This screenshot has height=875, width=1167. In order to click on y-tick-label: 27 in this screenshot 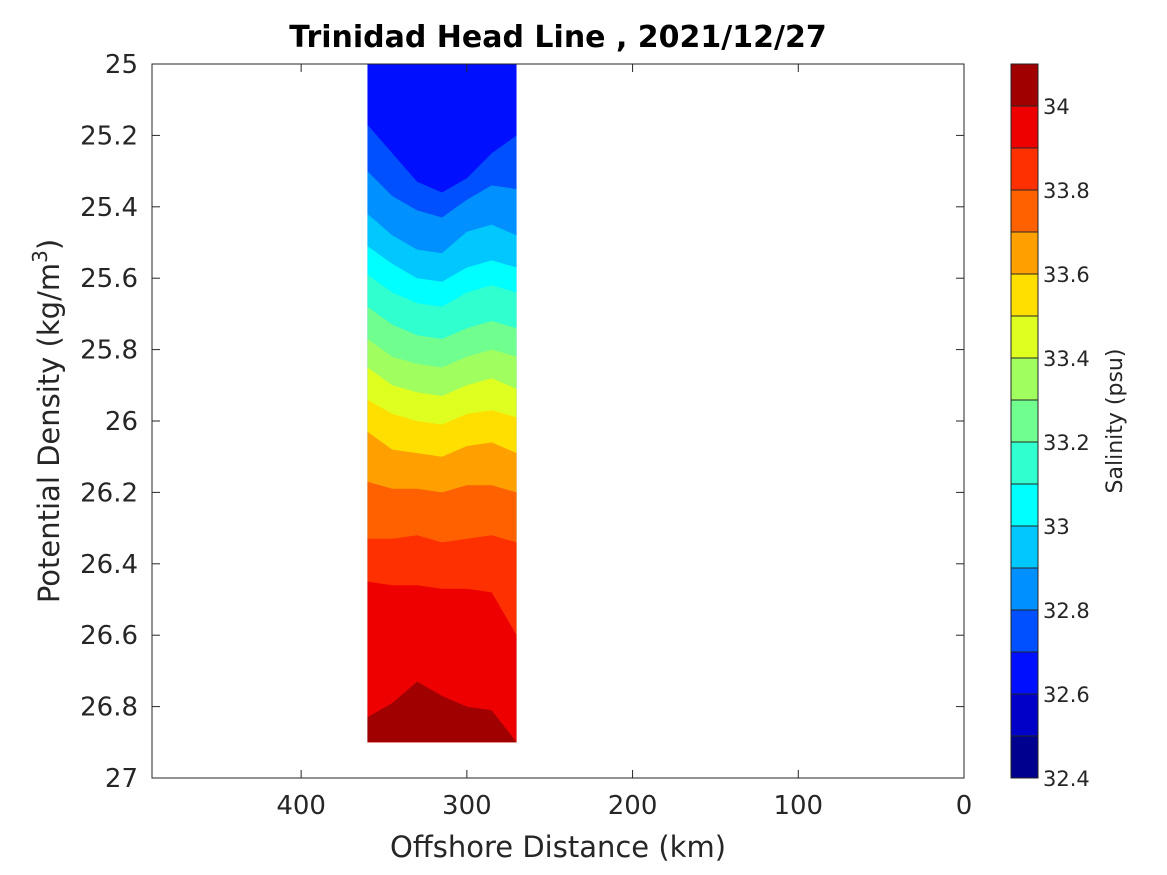, I will do `click(121, 779)`.